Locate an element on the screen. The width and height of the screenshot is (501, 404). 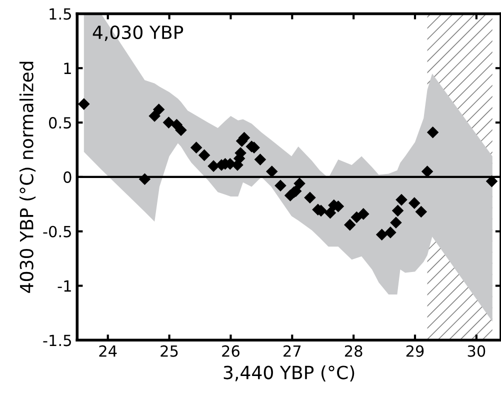
x-axis-title: 3,440 YBP (°C) is located at coordinates (289, 373).